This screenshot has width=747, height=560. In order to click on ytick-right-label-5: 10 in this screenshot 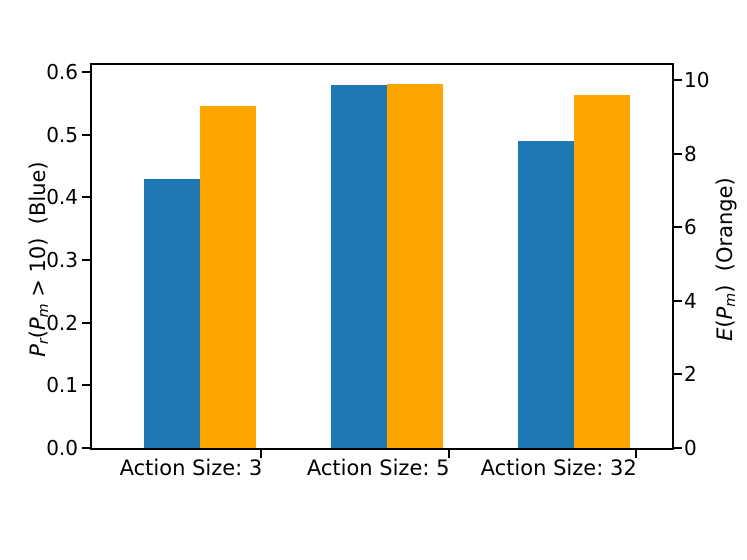, I will do `click(697, 80)`.